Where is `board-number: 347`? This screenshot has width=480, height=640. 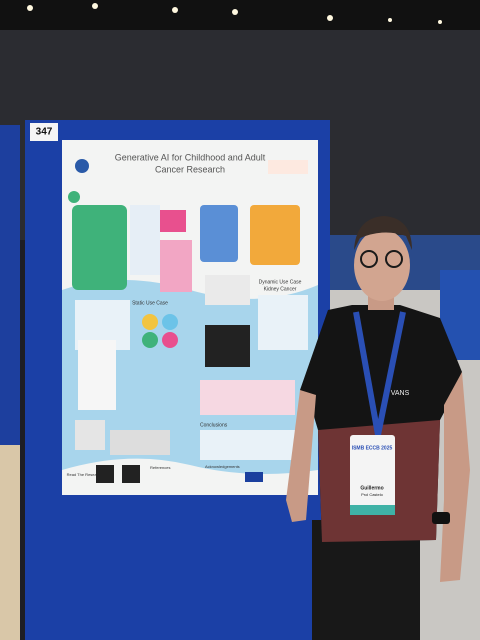 board-number: 347 is located at coordinates (44, 132).